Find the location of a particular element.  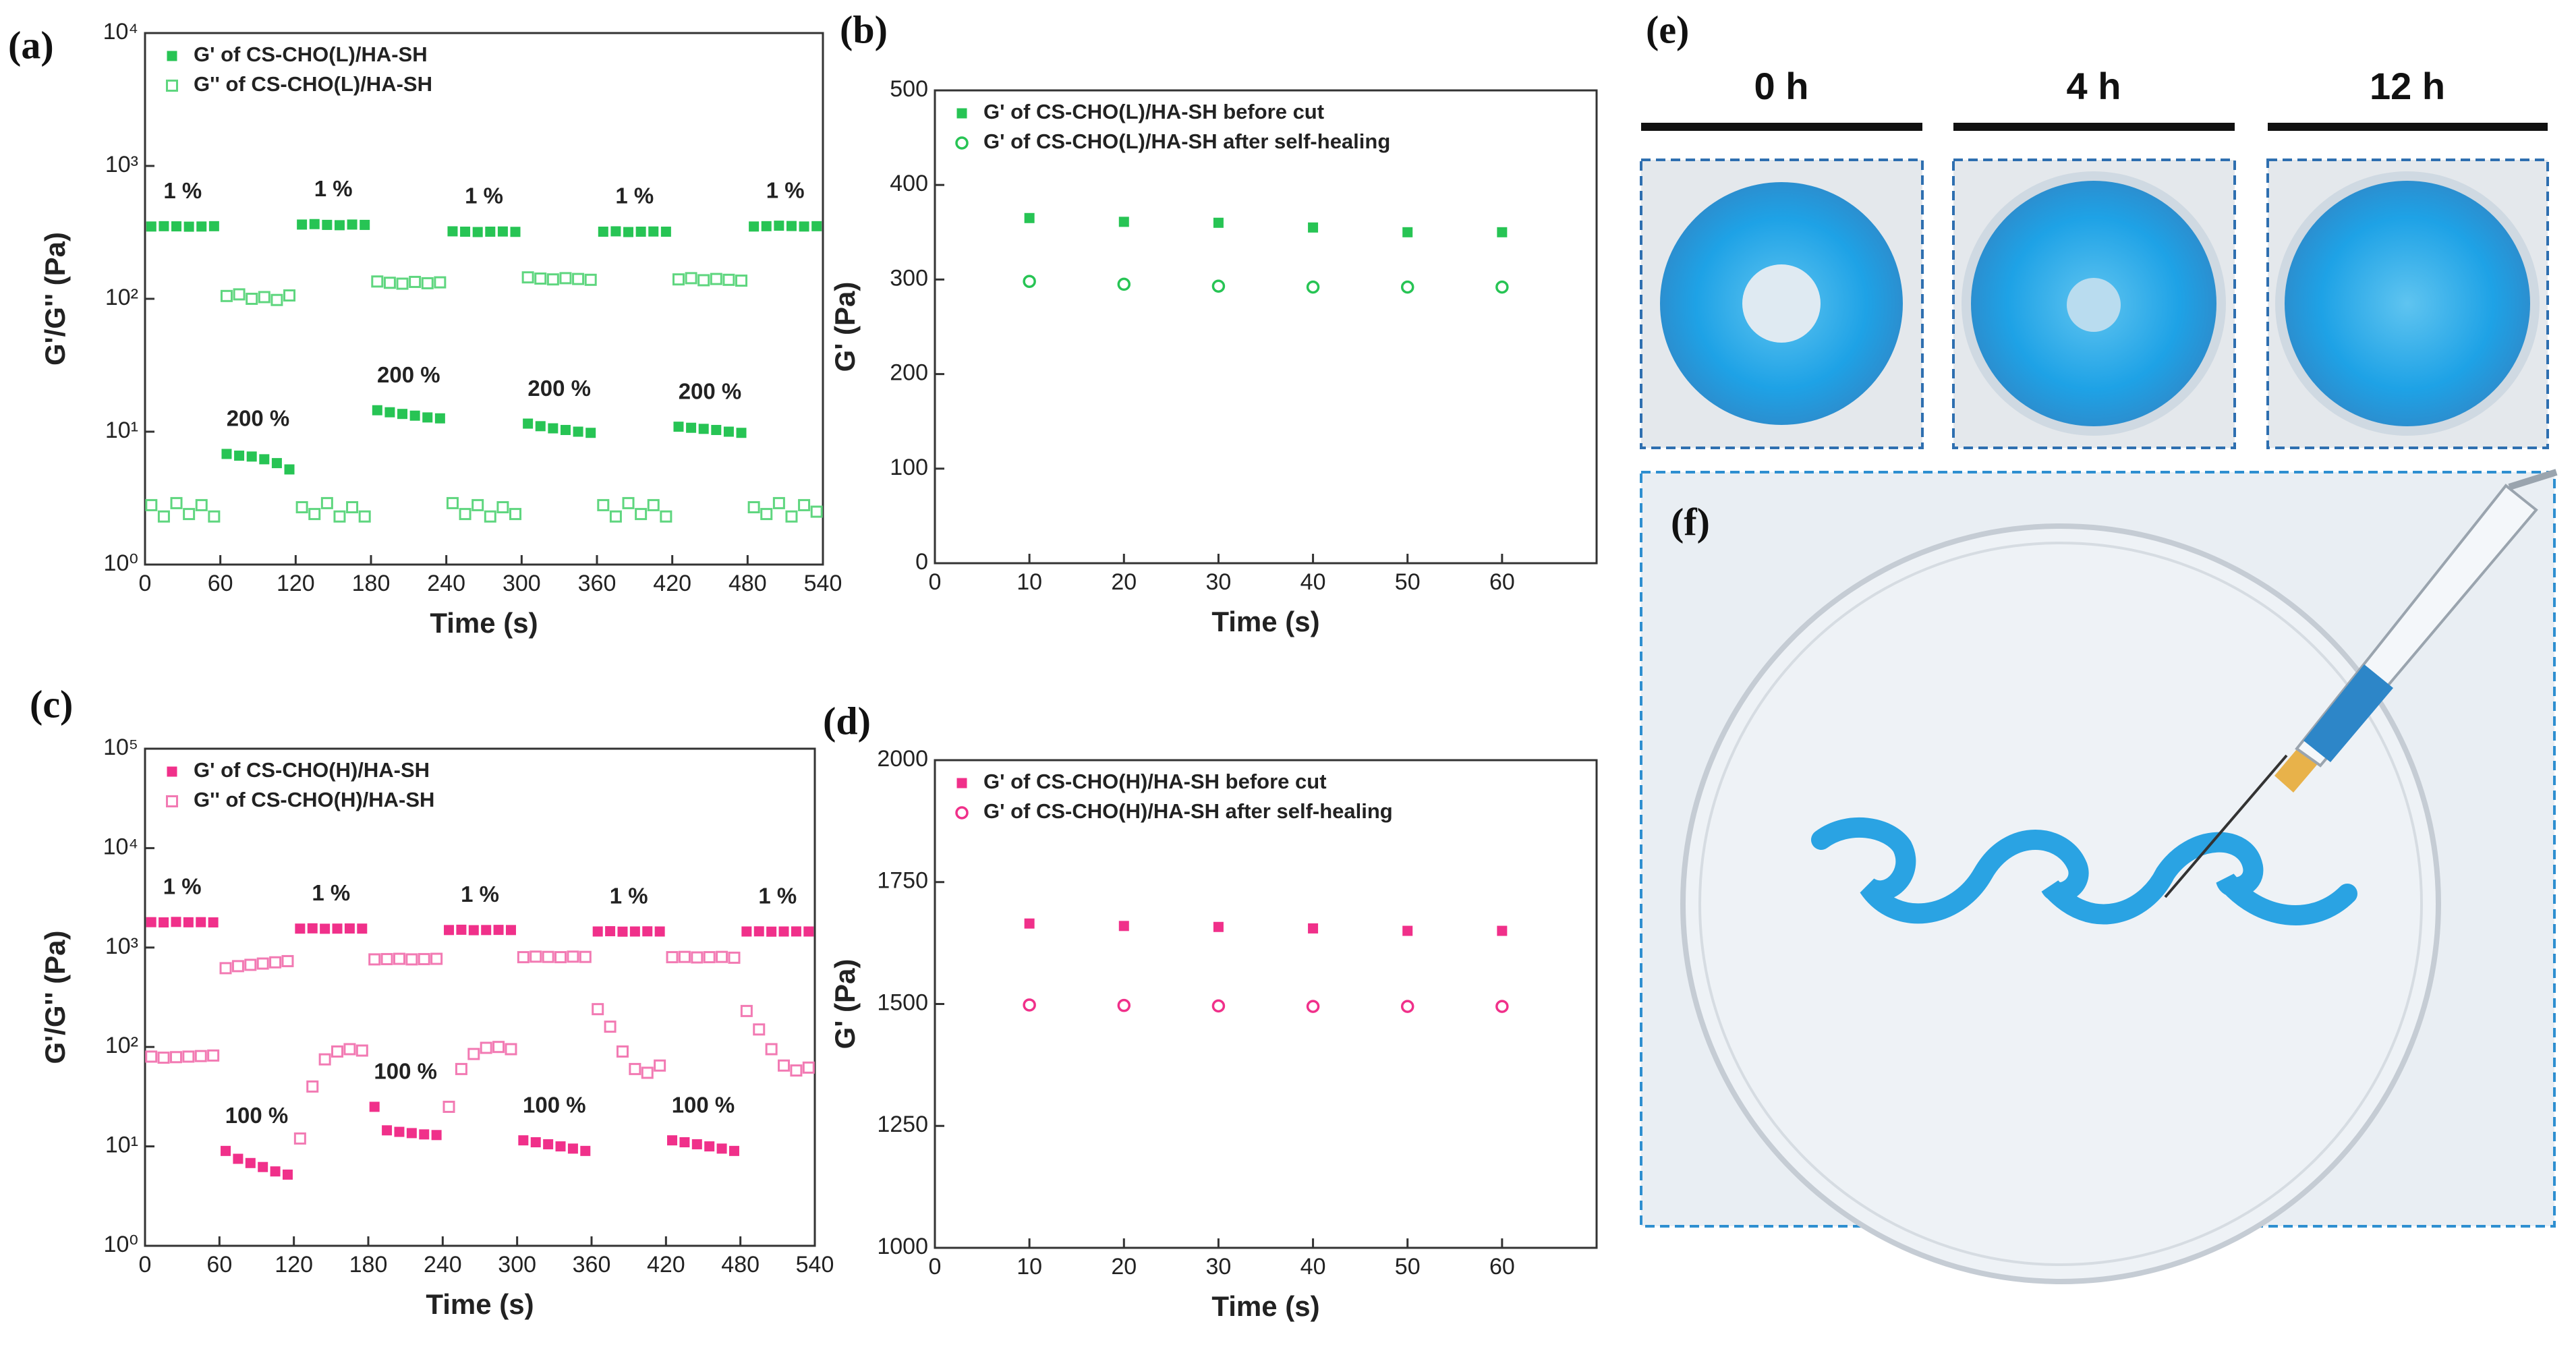

bar is located at coordinates (1781, 127).